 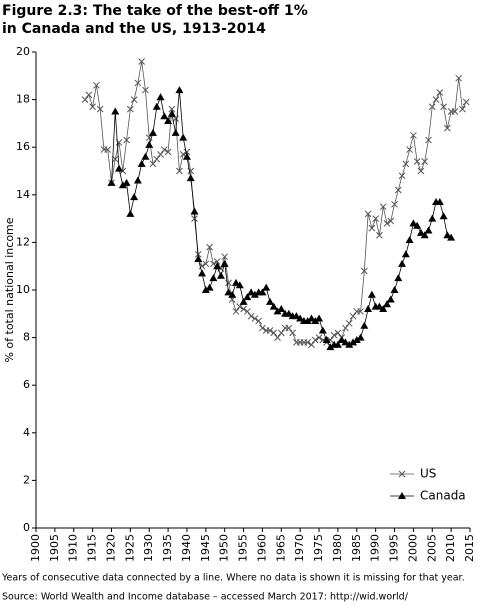 What do you see at coordinates (110, 548) in the screenshot?
I see `x-tick-label: 1920` at bounding box center [110, 548].